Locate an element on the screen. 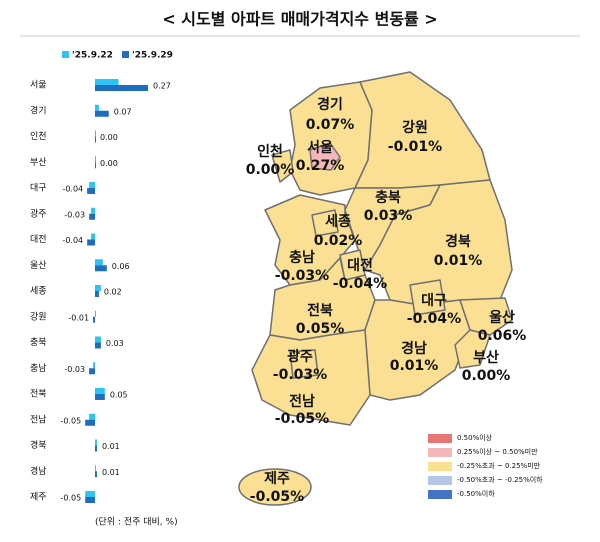  region-name: 부산 is located at coordinates (486, 357).